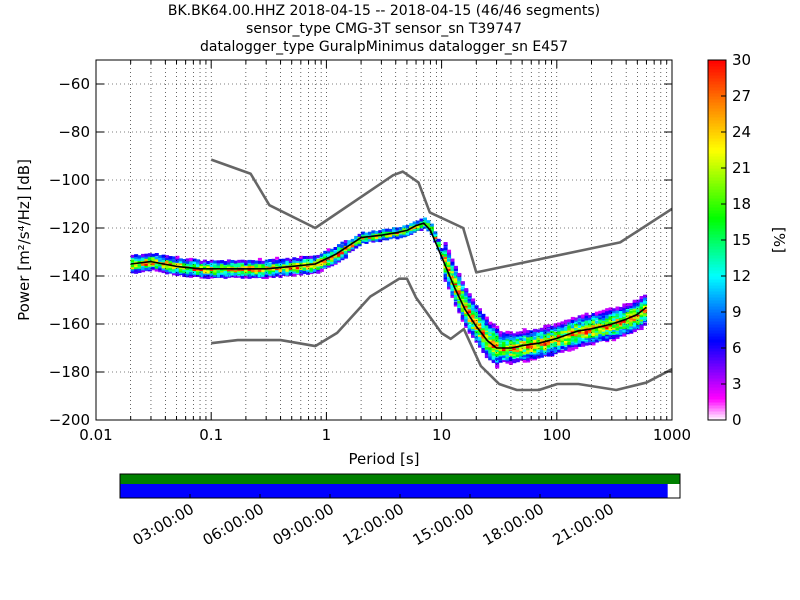 Image resolution: width=800 pixels, height=600 pixels. I want to click on colorbar-tick-label: 30, so click(741, 60).